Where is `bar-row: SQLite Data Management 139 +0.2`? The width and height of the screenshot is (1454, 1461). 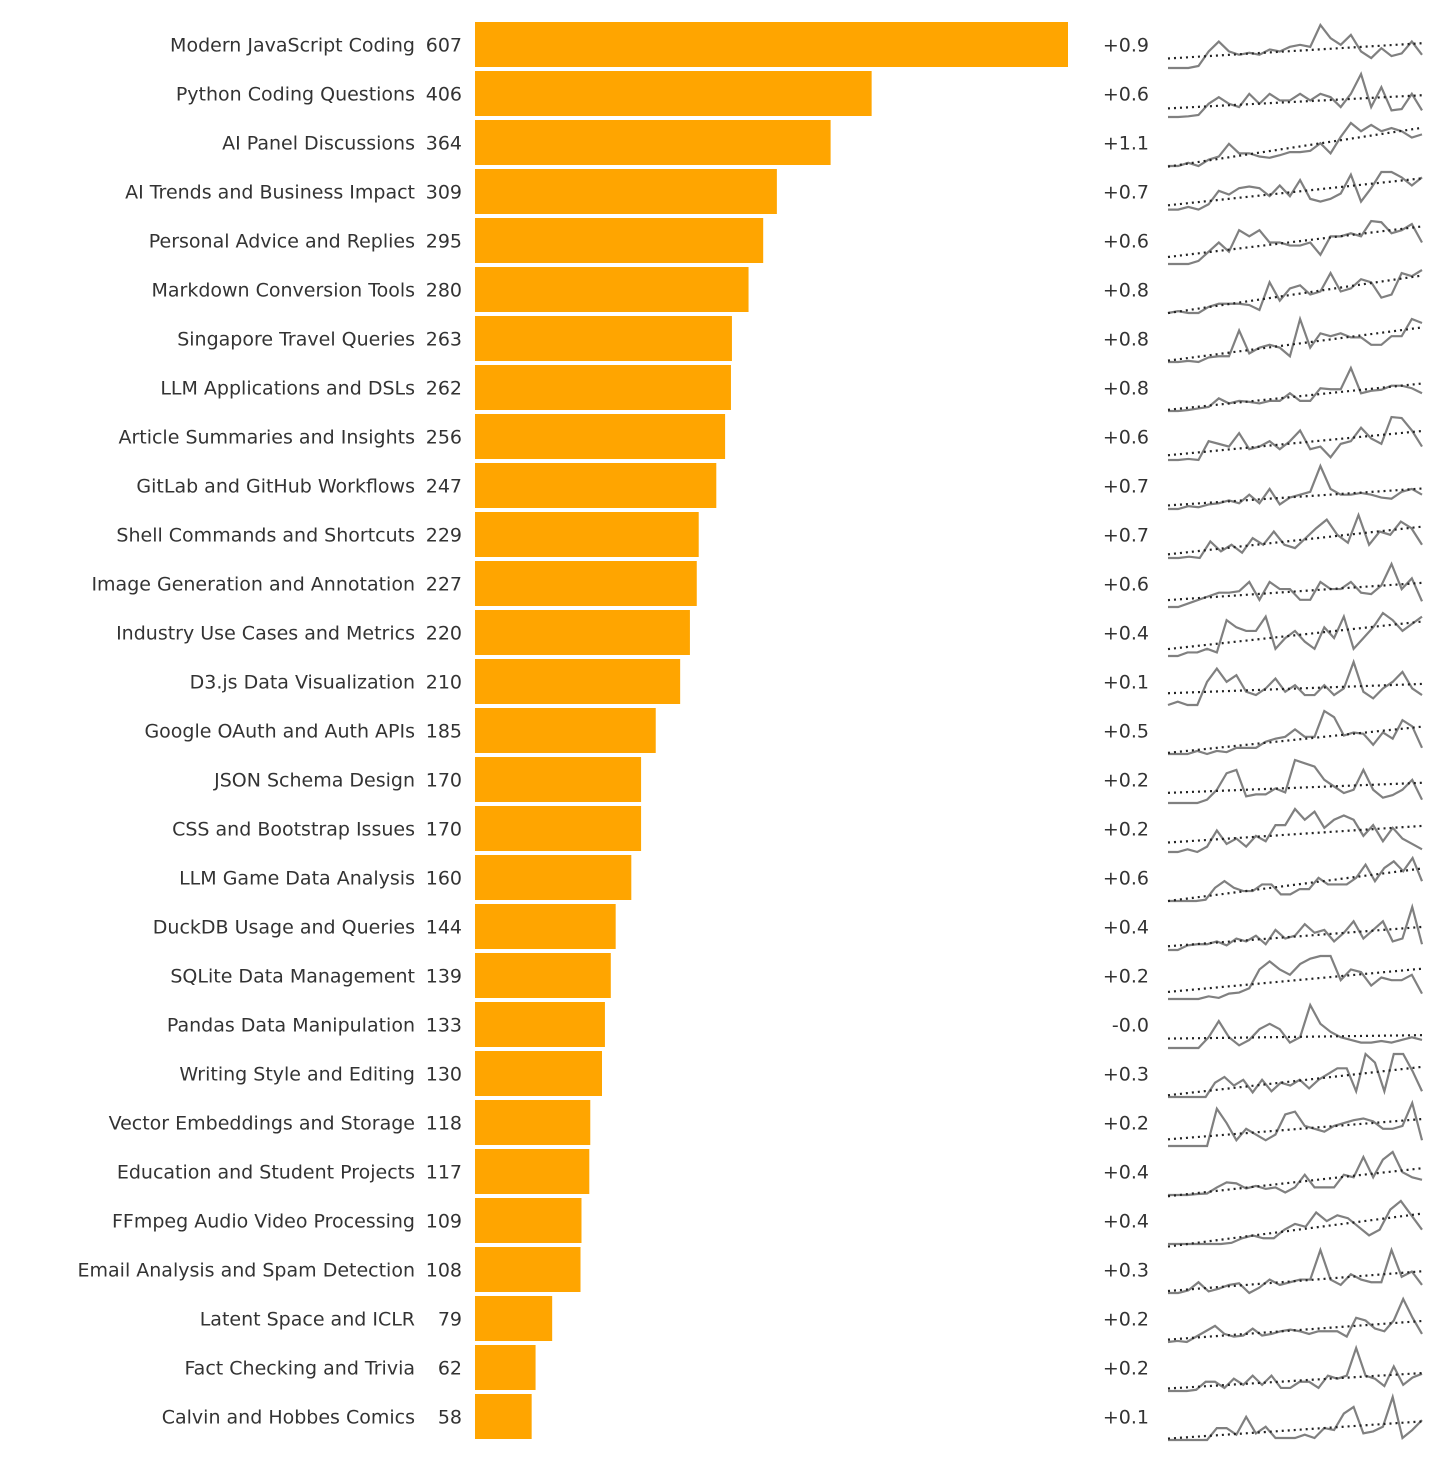
bar-row: SQLite Data Management 139 +0.2 is located at coordinates (796, 977).